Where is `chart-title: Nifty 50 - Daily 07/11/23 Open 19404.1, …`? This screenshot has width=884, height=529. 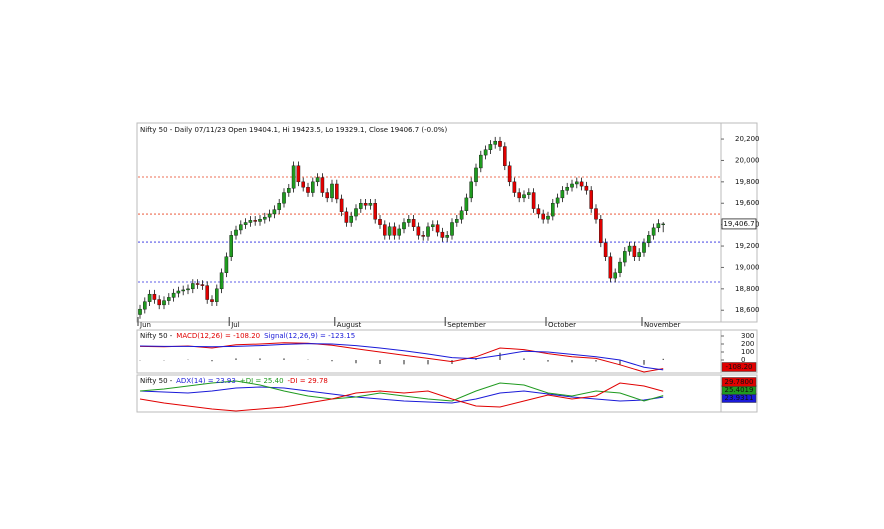
chart-title: Nifty 50 - Daily 07/11/23 Open 19404.1, … is located at coordinates (293, 130).